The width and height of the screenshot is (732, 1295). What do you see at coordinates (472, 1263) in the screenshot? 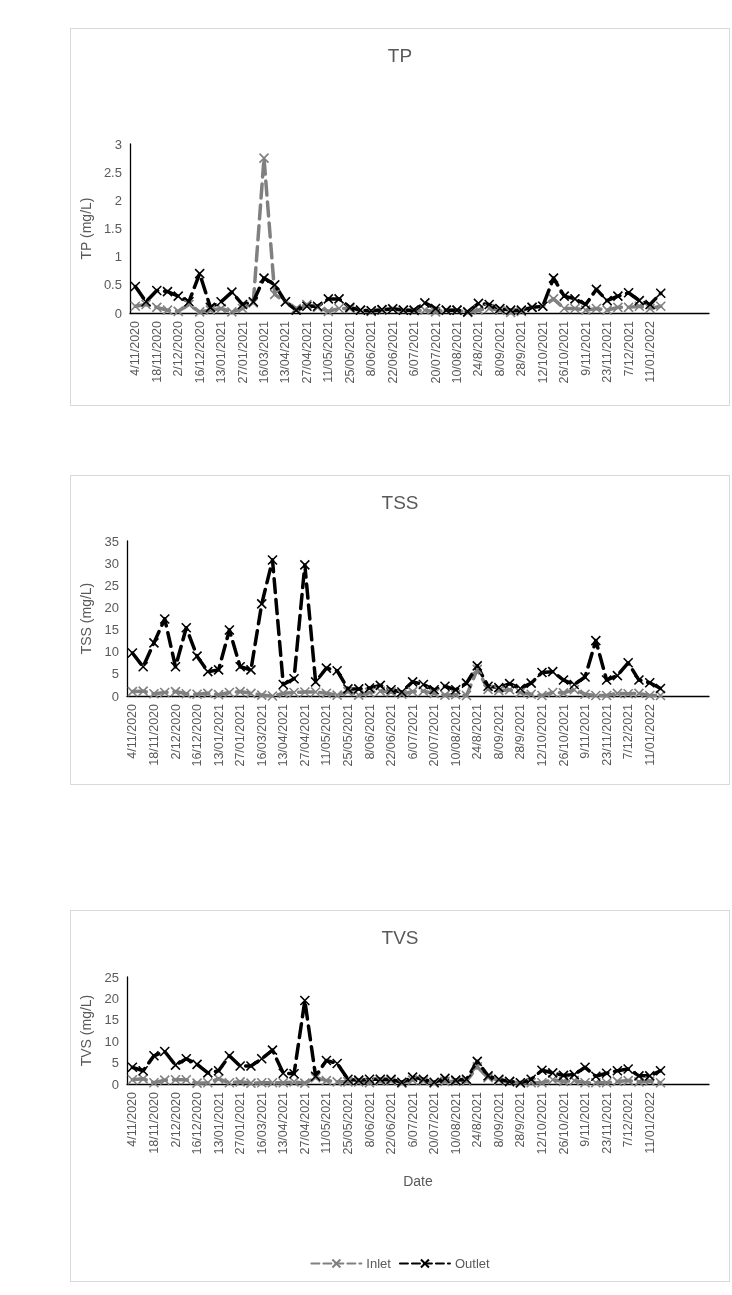
I see `legend-label: Outlet` at bounding box center [472, 1263].